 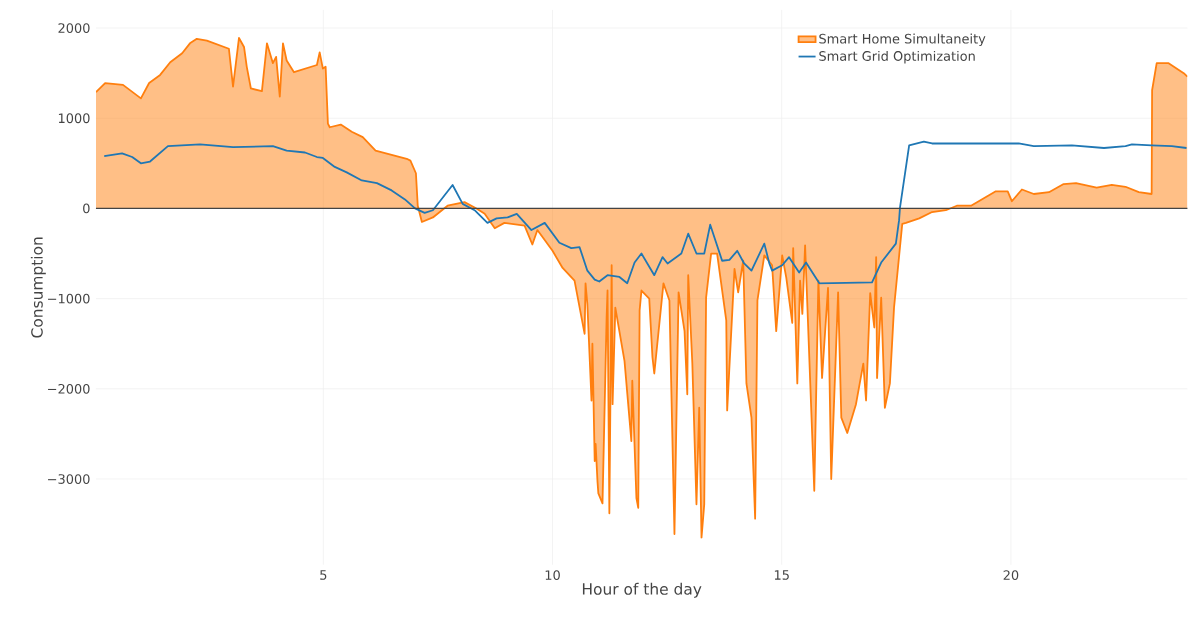 I want to click on x-tick-label: 15, so click(x=781, y=575).